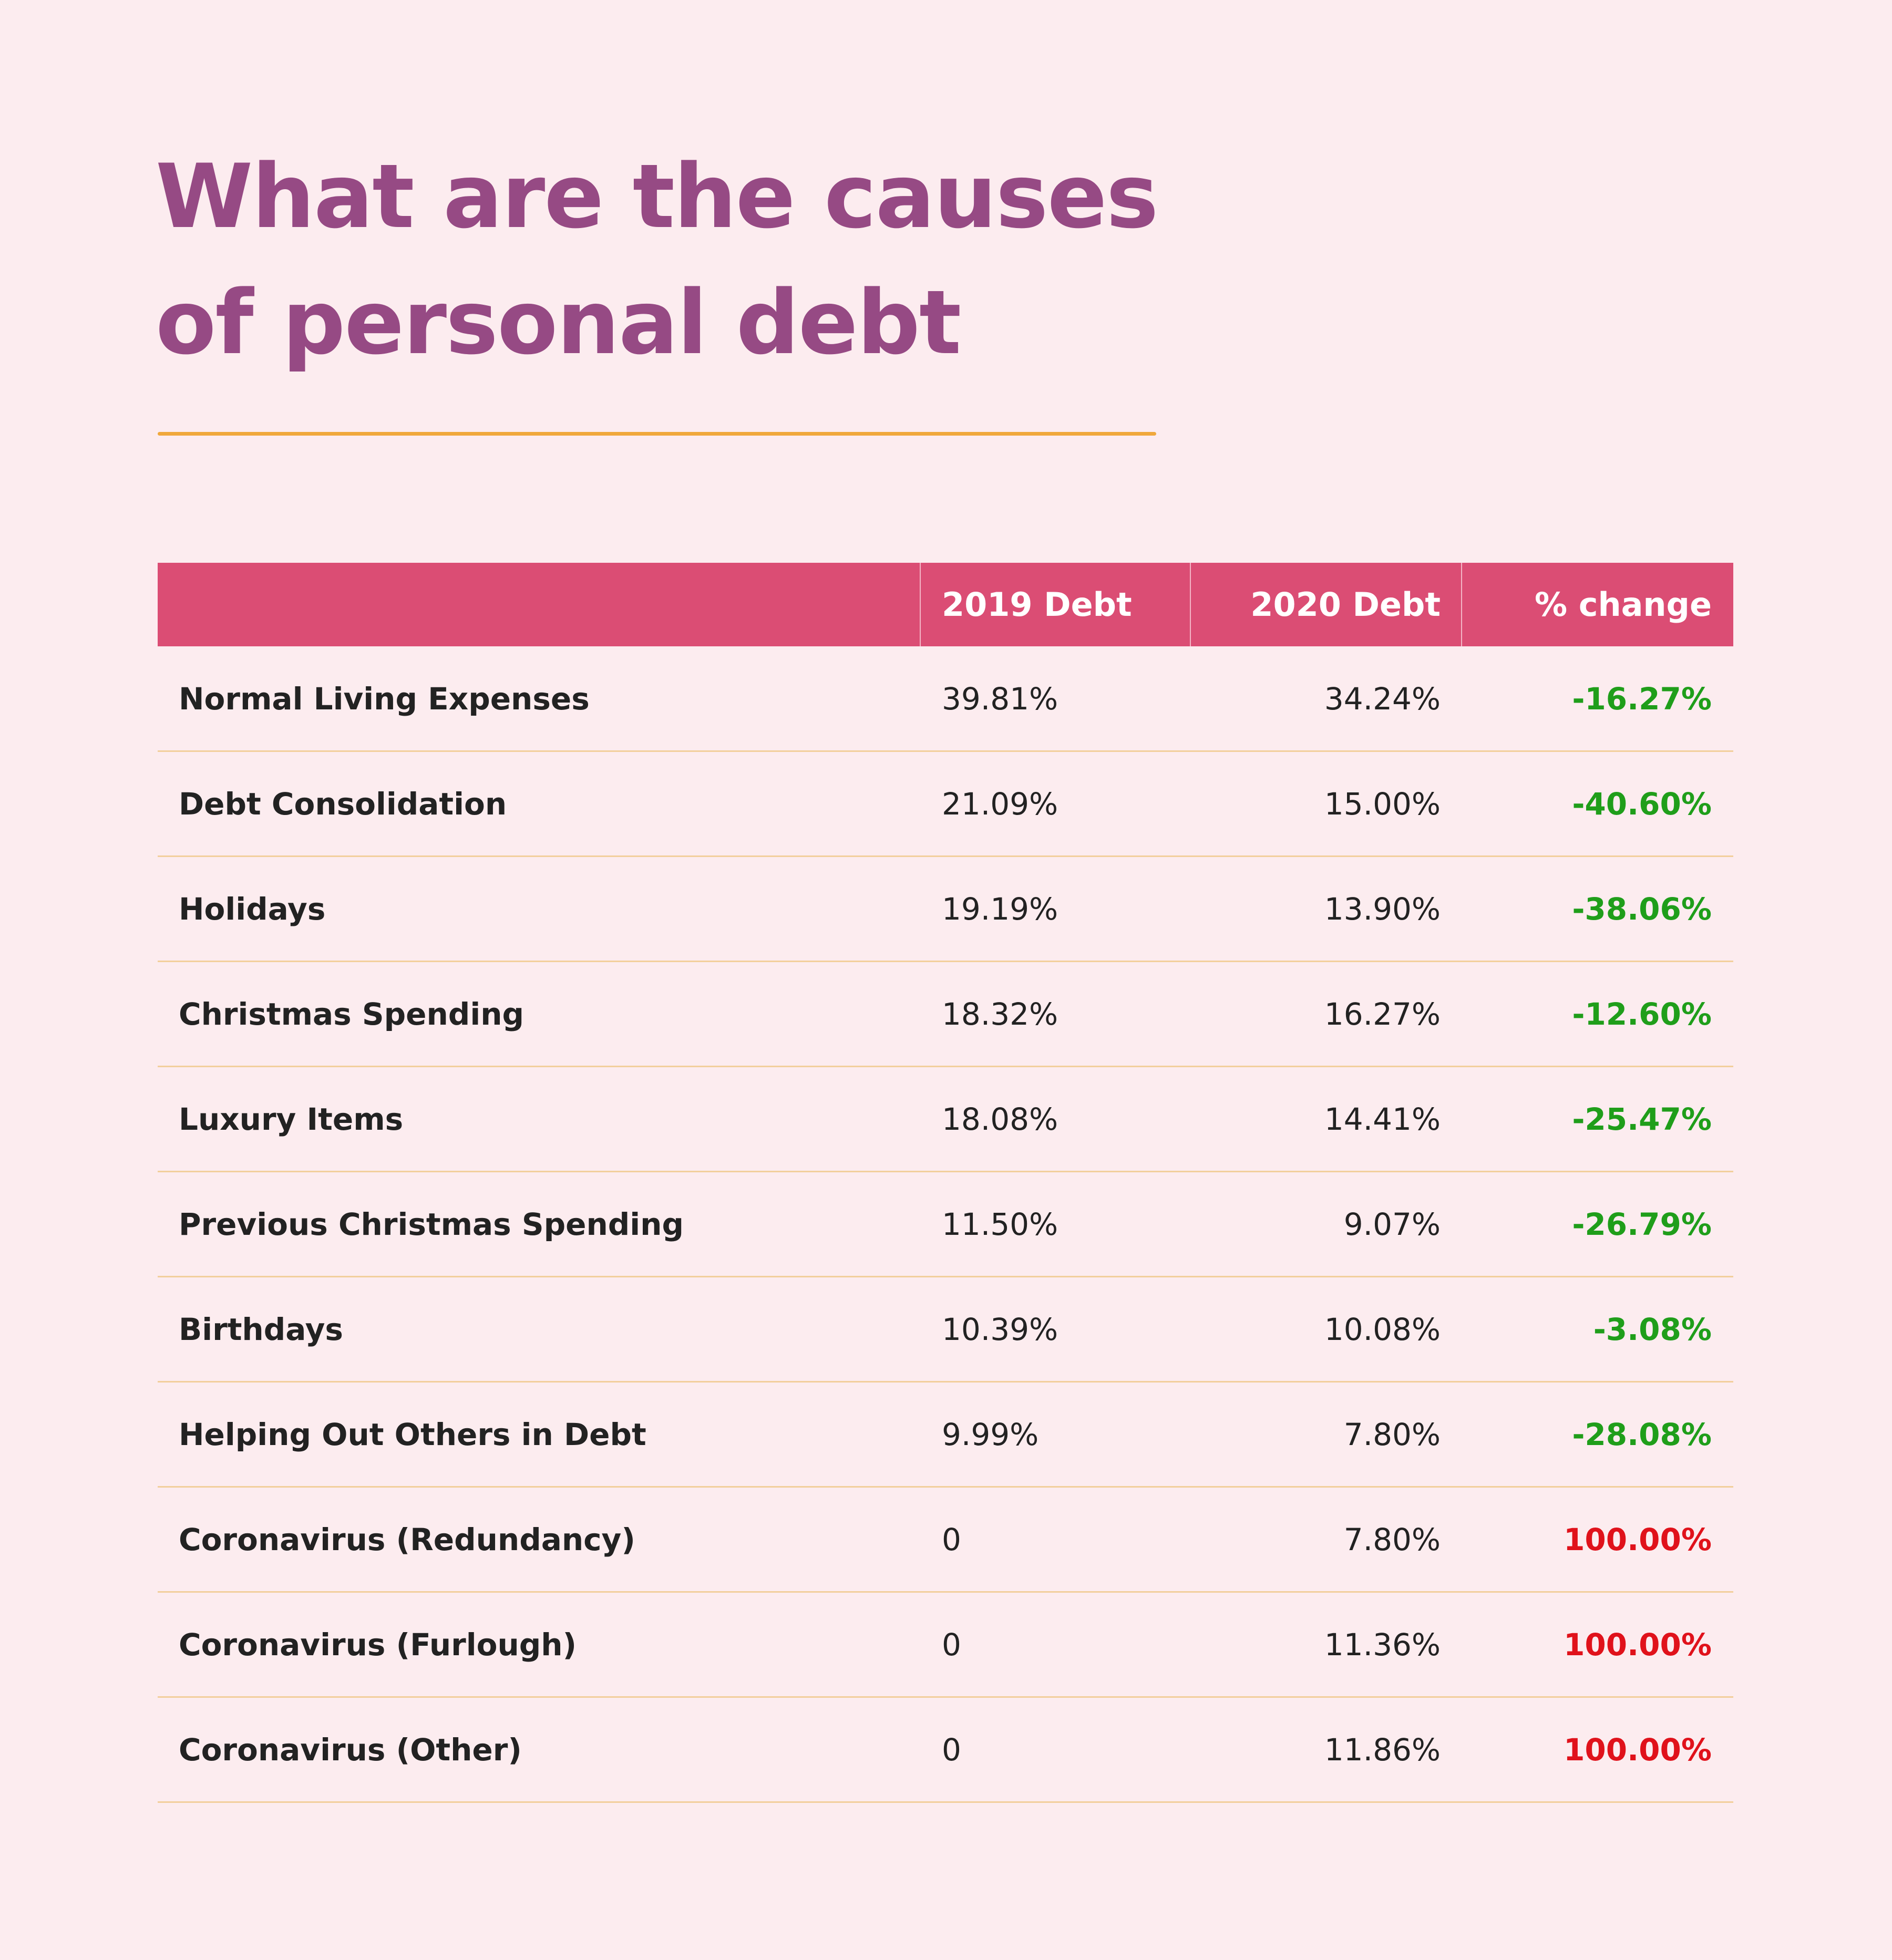 The image size is (1892, 1960). I want to click on row-label: Luxury Items, so click(291, 1119).